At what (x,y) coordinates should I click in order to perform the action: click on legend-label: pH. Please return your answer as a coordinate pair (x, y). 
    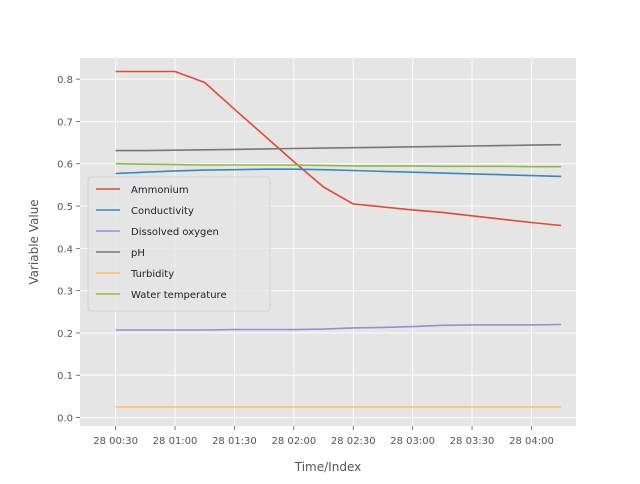
    Looking at the image, I should click on (138, 253).